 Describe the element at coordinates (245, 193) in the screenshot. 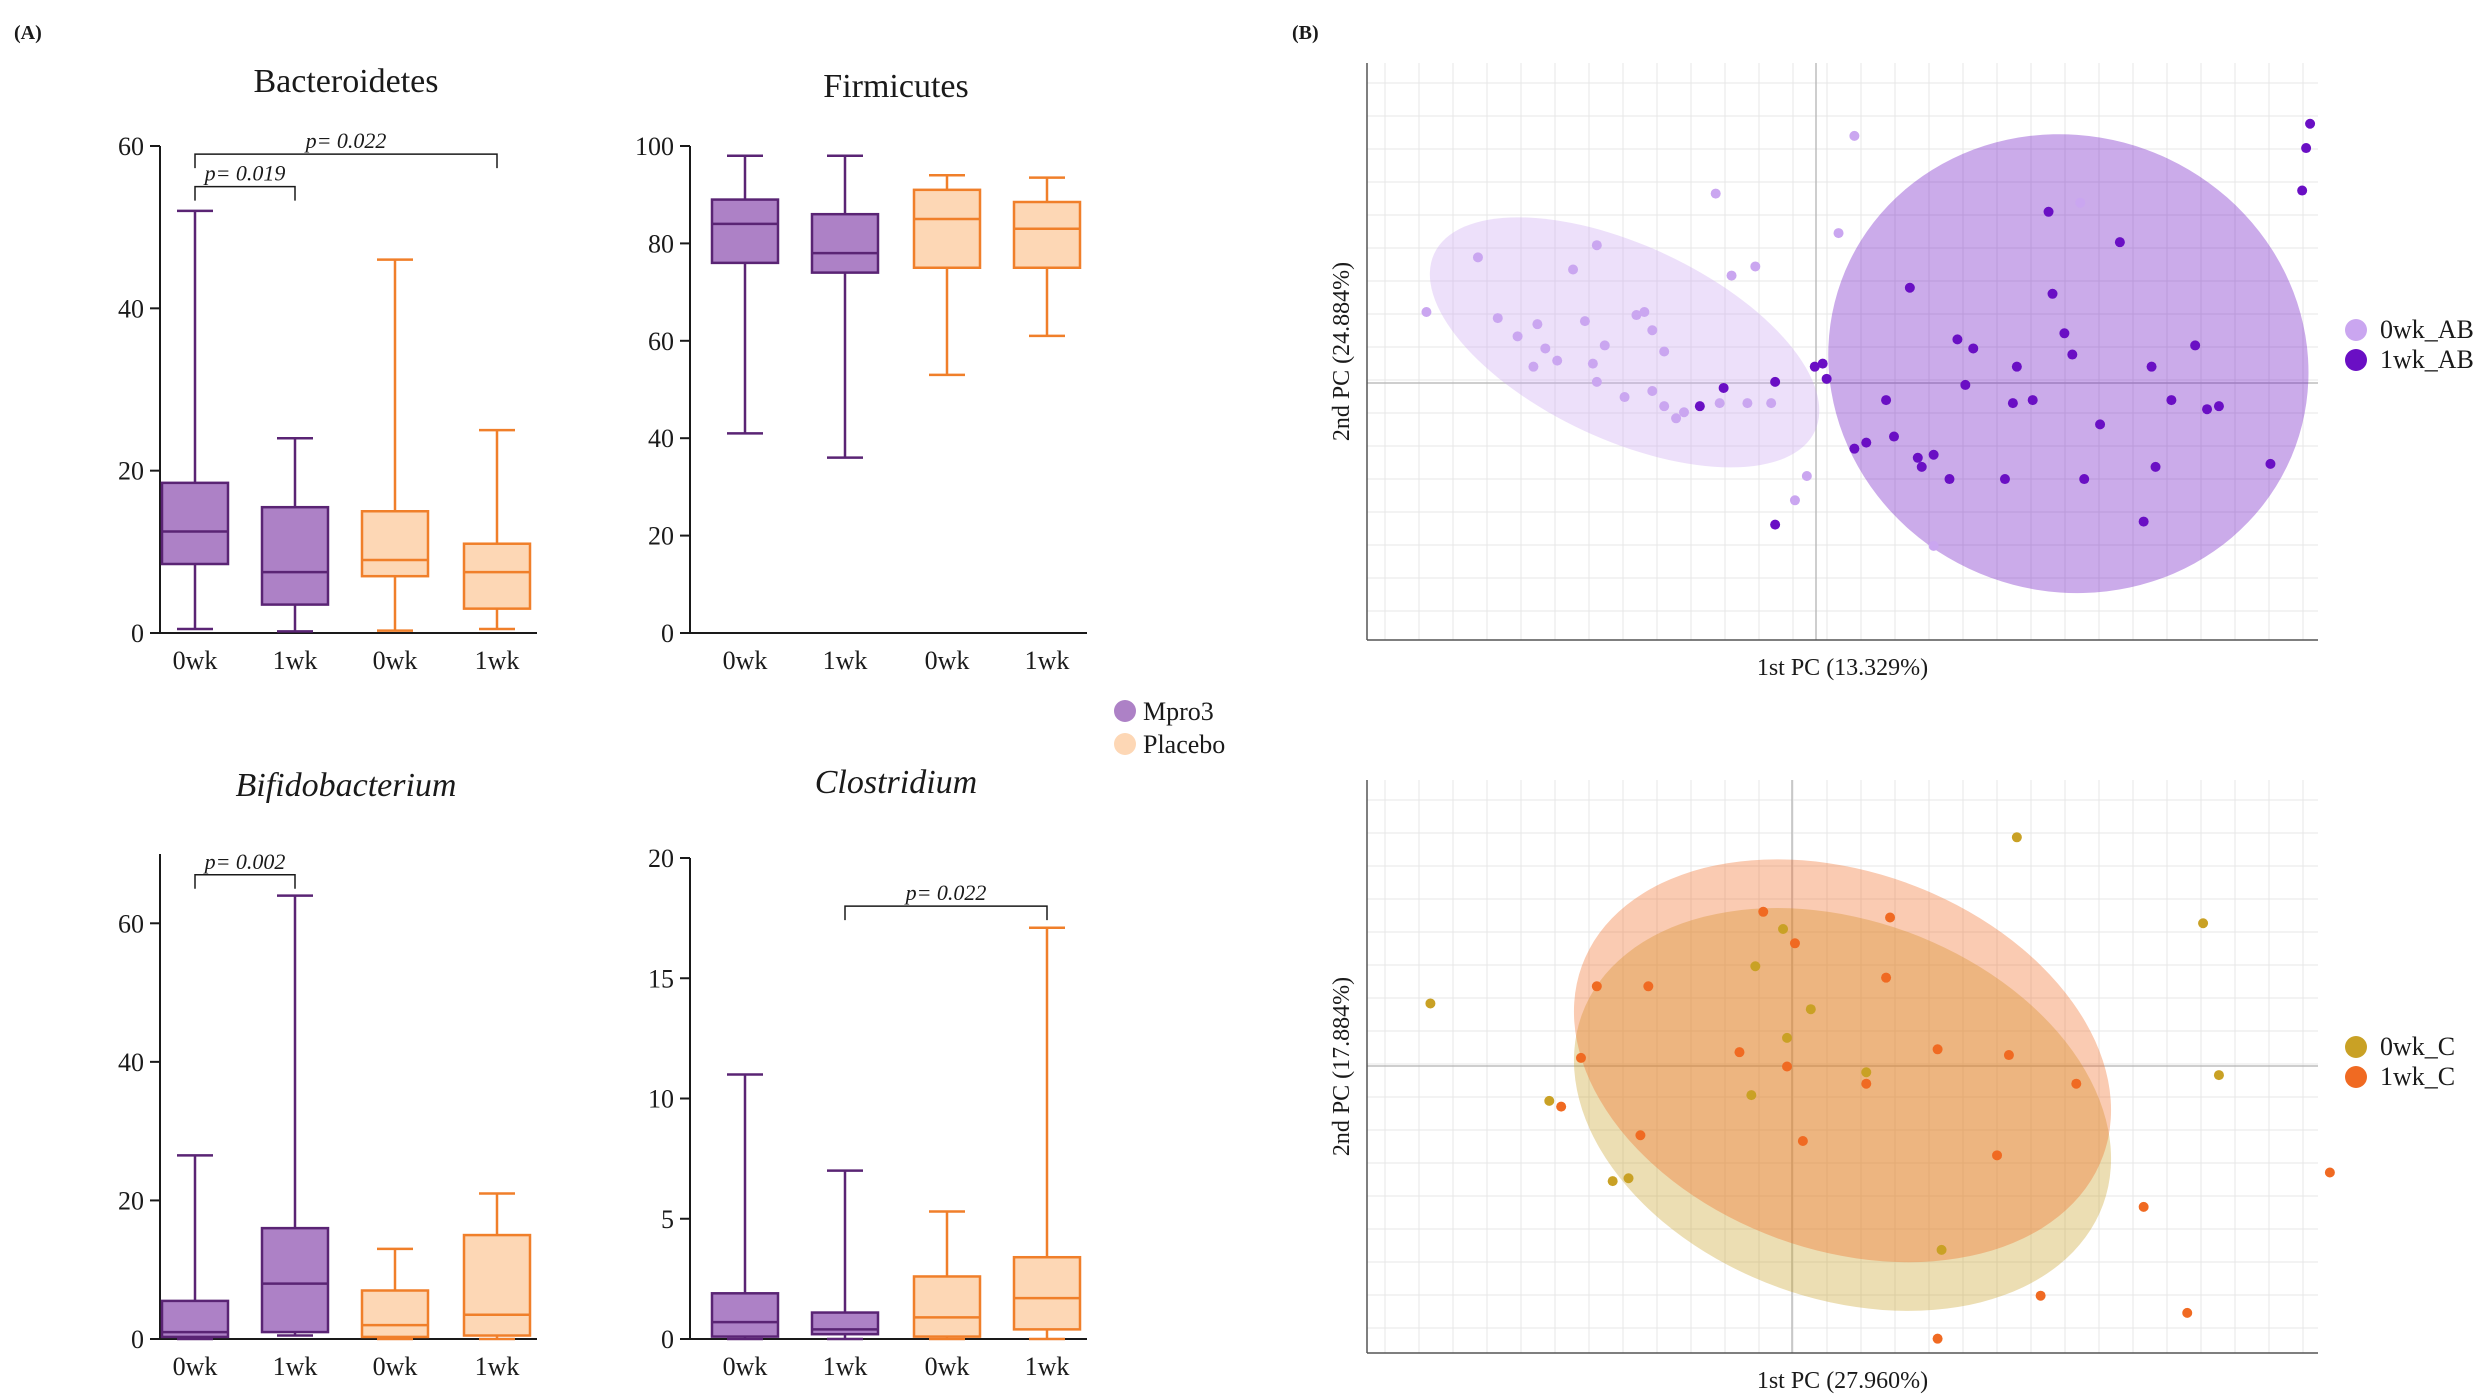

I see `significance-bracket` at that location.